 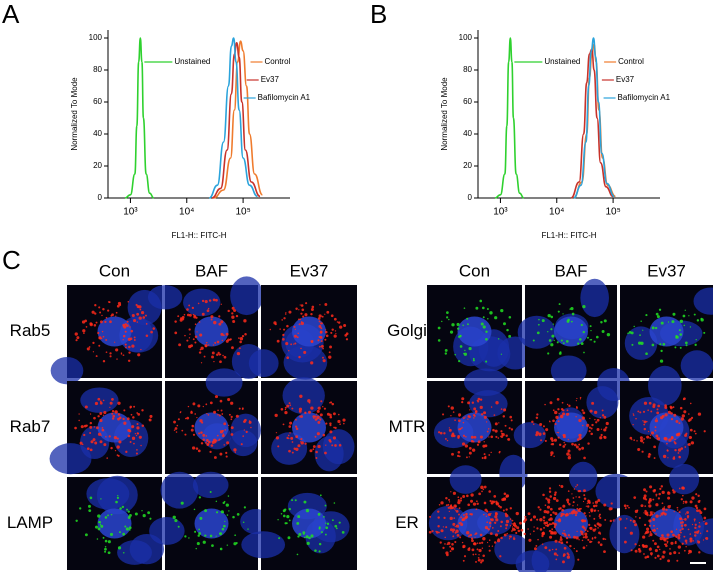 What do you see at coordinates (570, 270) in the screenshot?
I see `column-header: BAF` at bounding box center [570, 270].